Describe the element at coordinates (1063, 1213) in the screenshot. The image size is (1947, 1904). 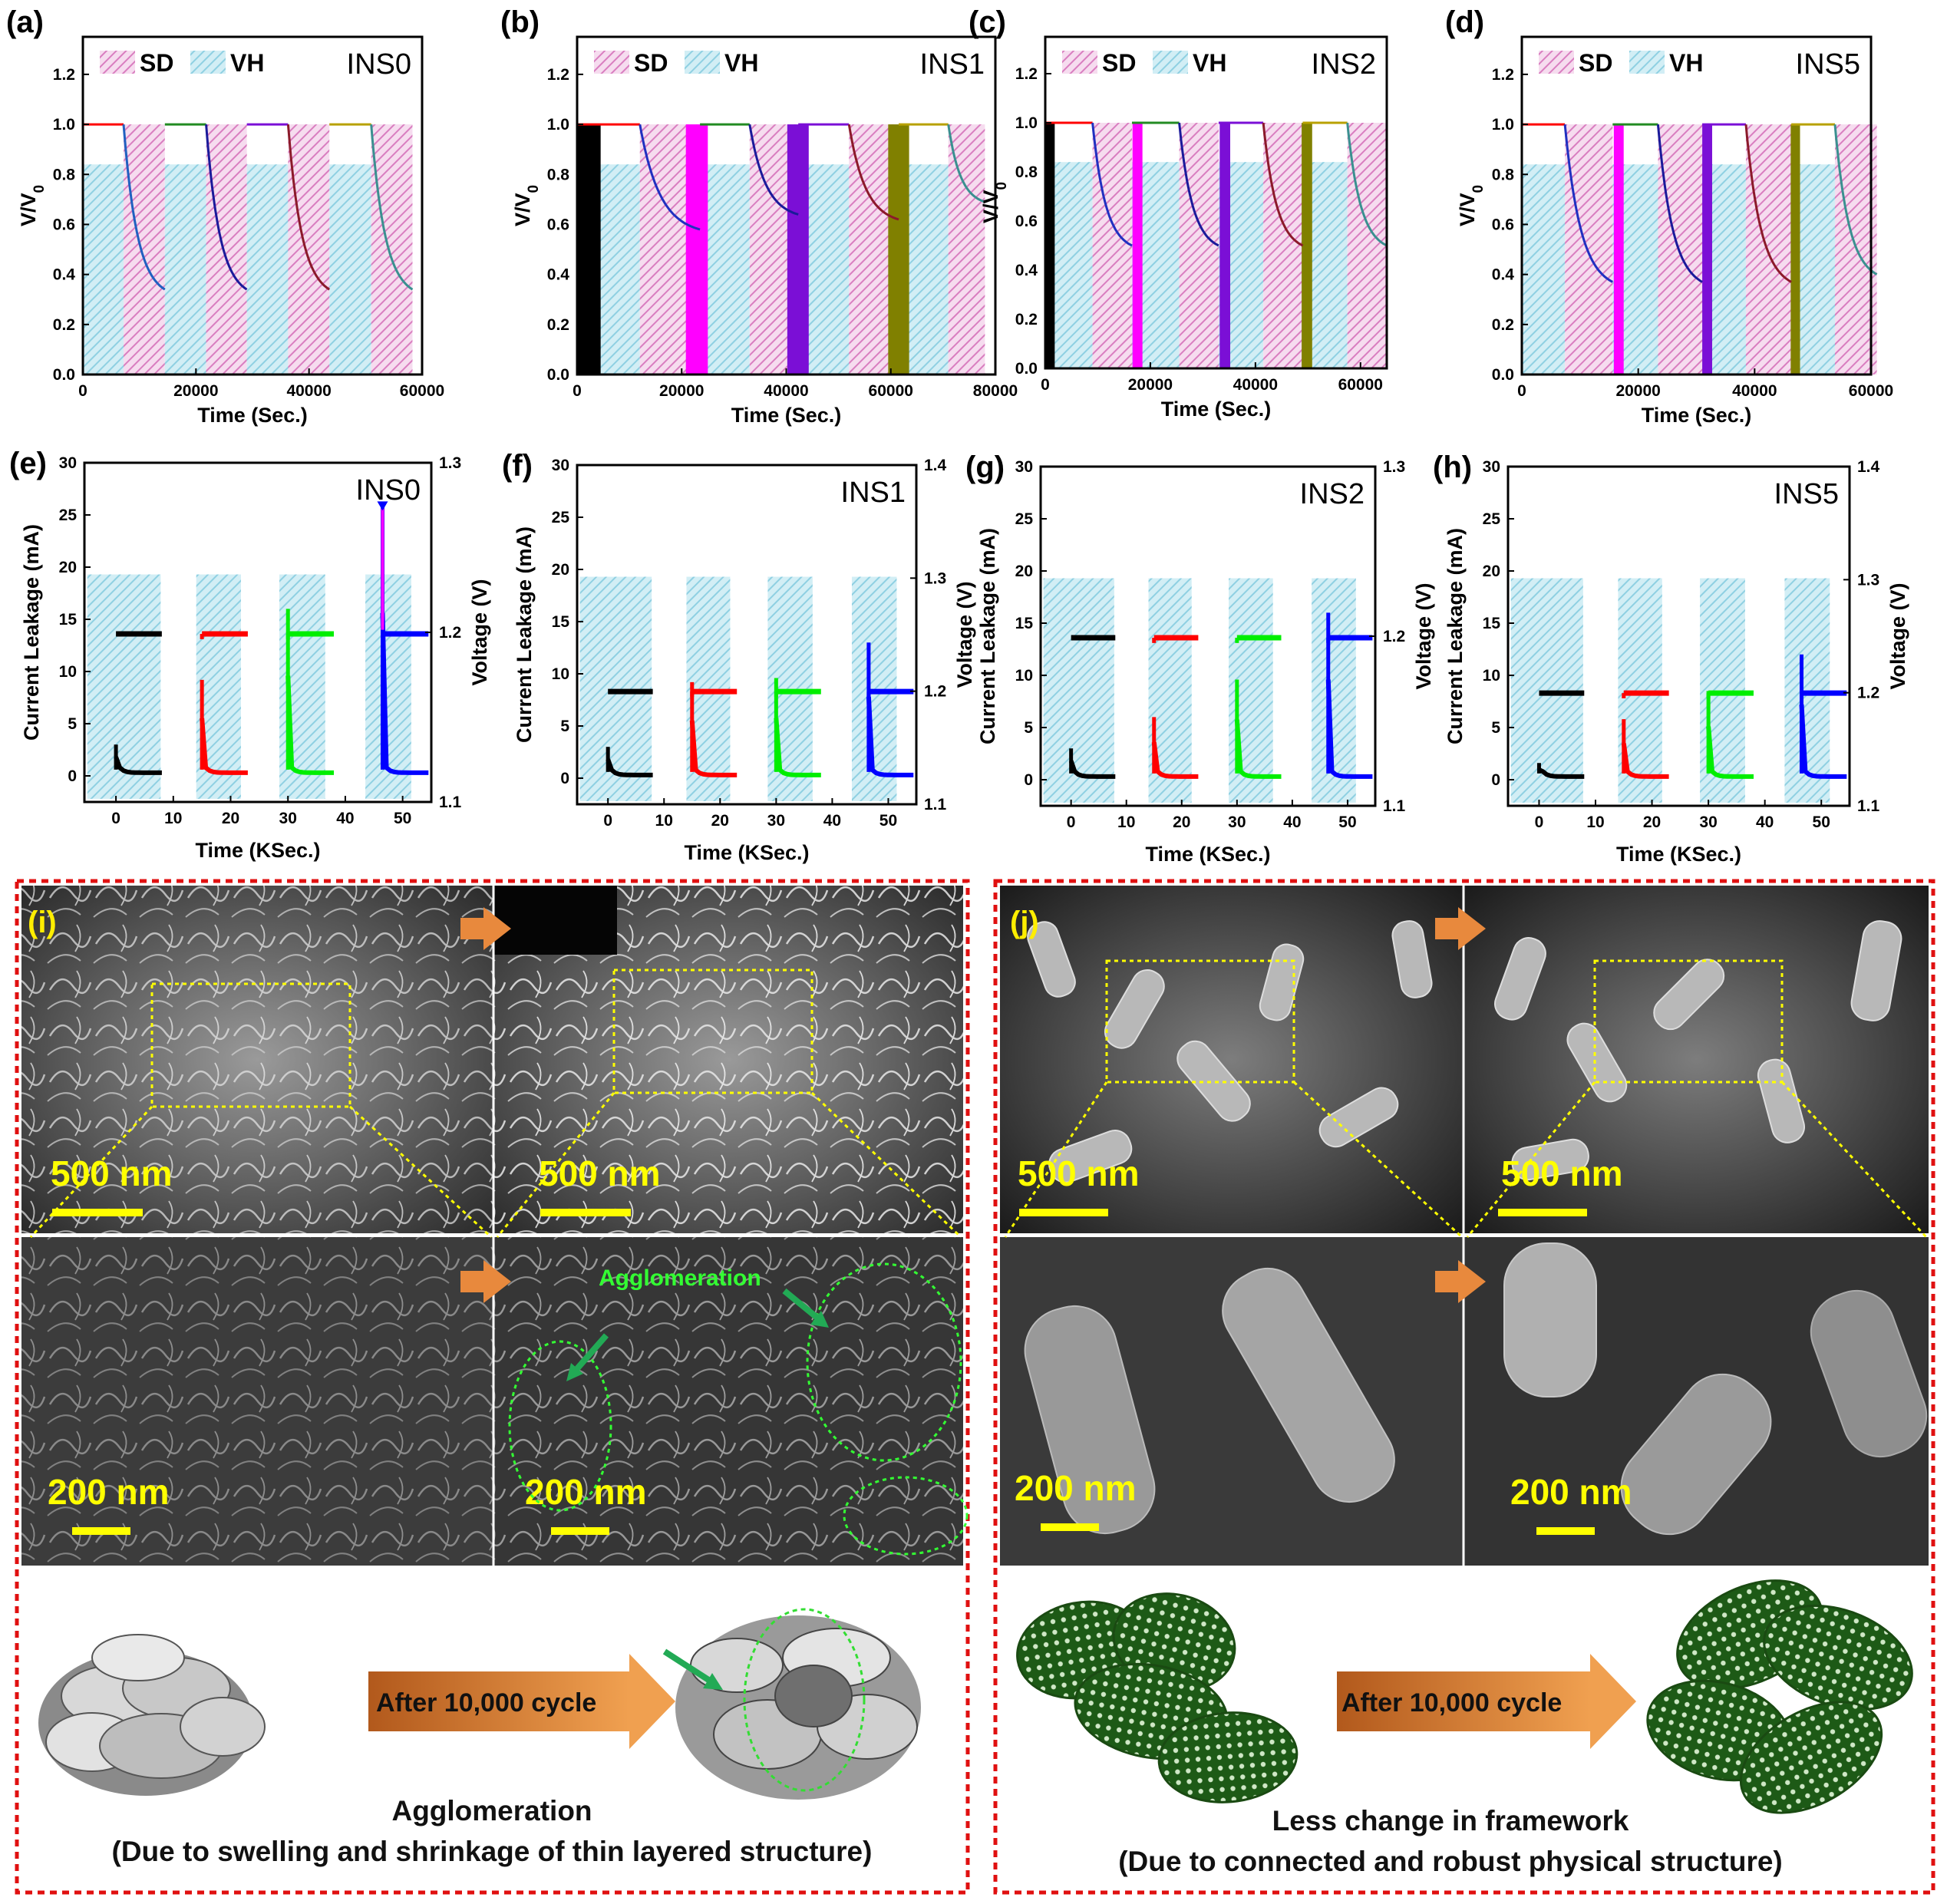
I see `scale-bar-j-top-left` at that location.